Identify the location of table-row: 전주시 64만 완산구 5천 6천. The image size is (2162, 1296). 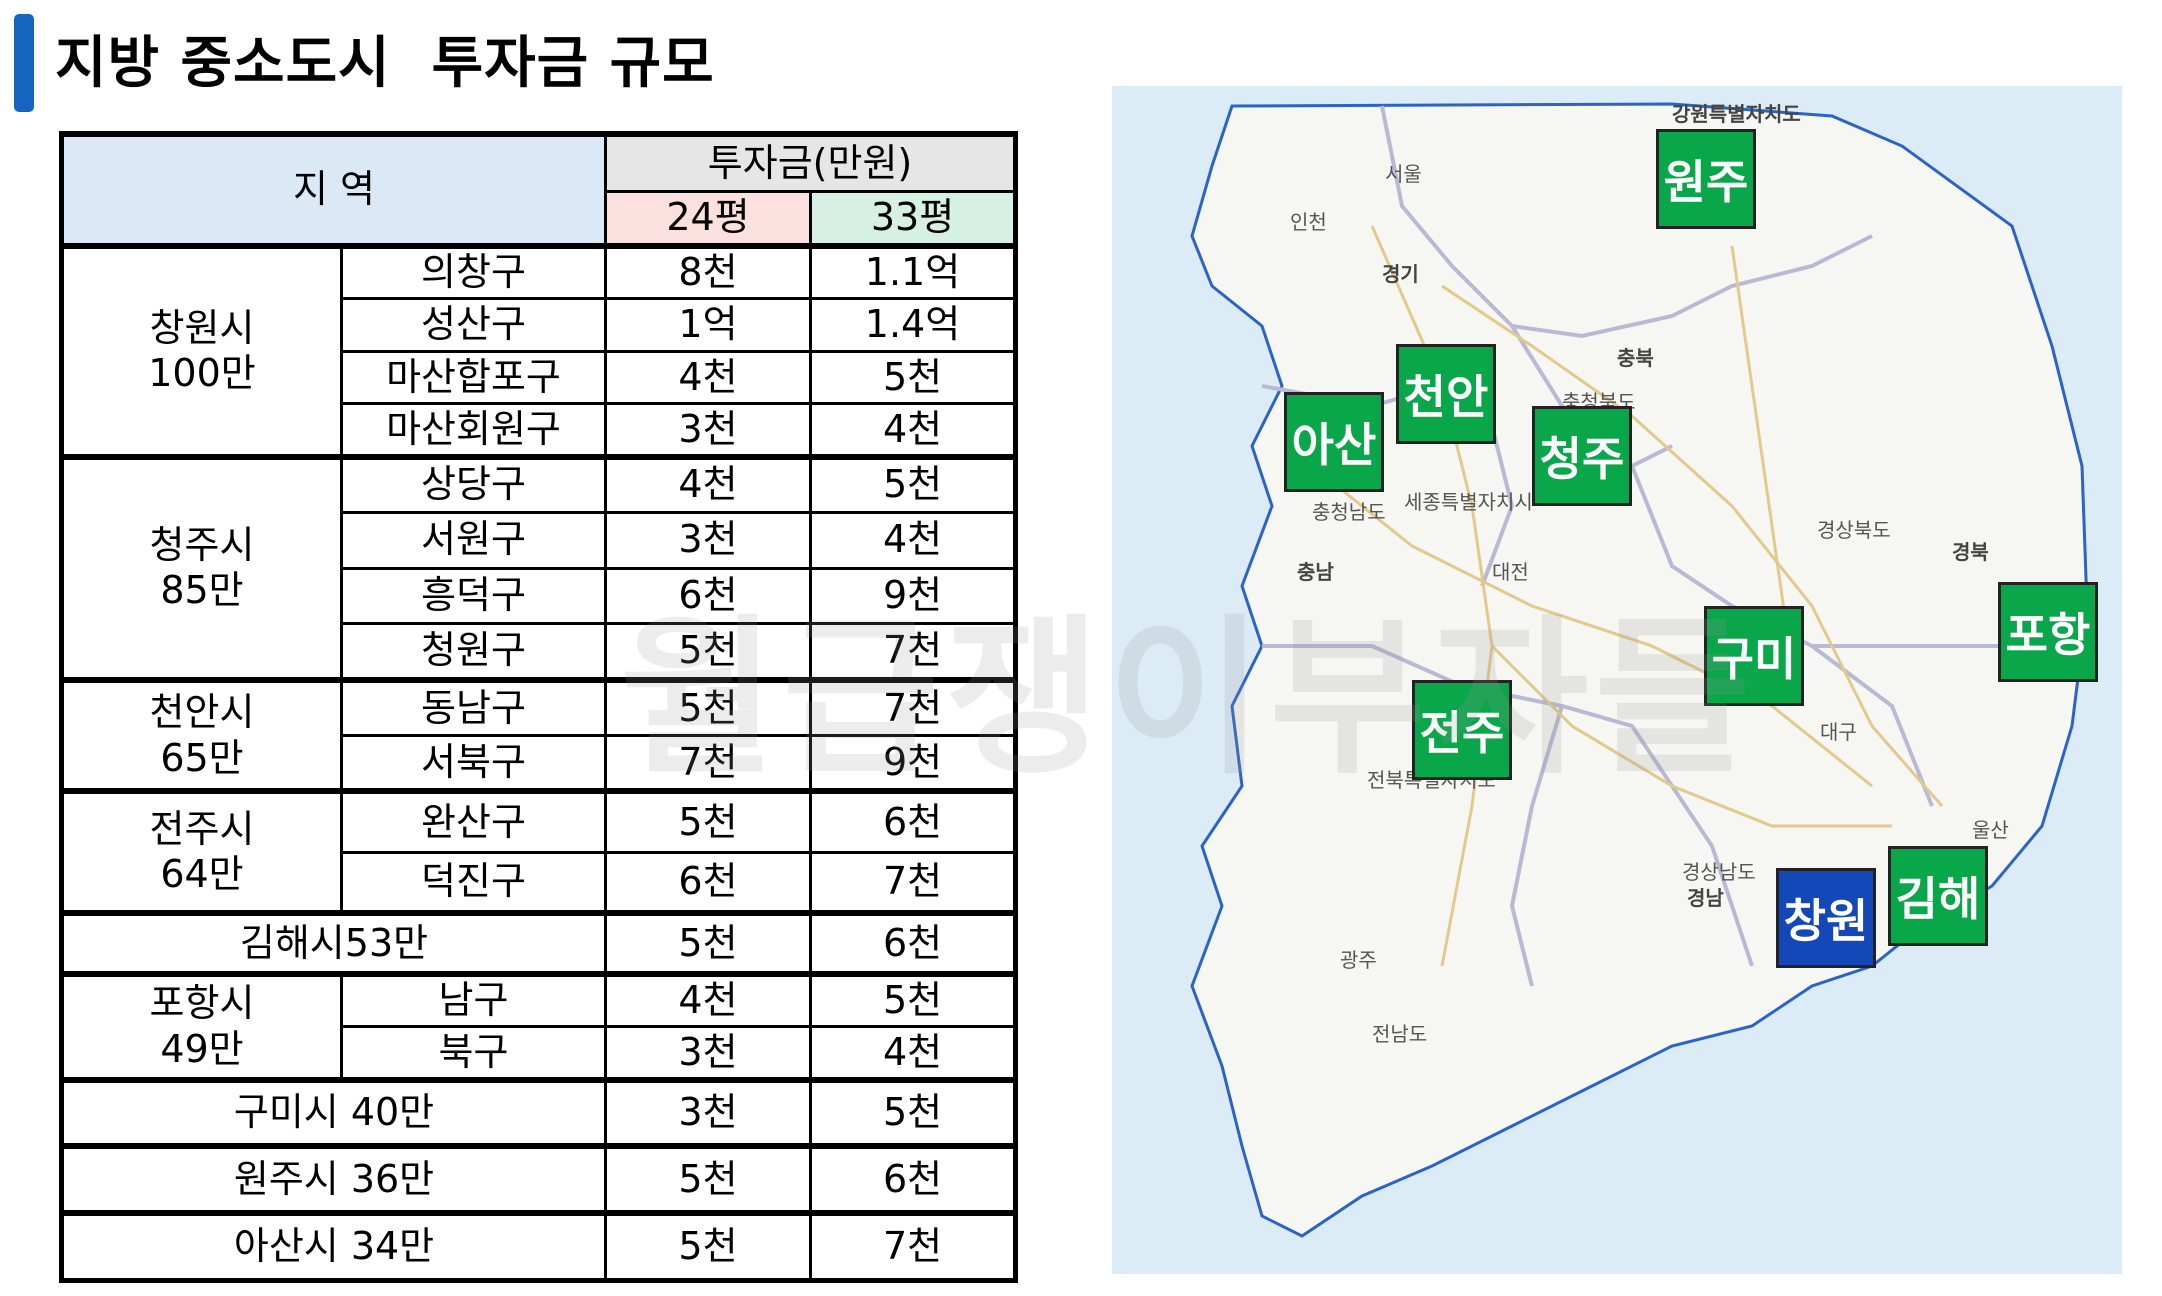
(539, 851).